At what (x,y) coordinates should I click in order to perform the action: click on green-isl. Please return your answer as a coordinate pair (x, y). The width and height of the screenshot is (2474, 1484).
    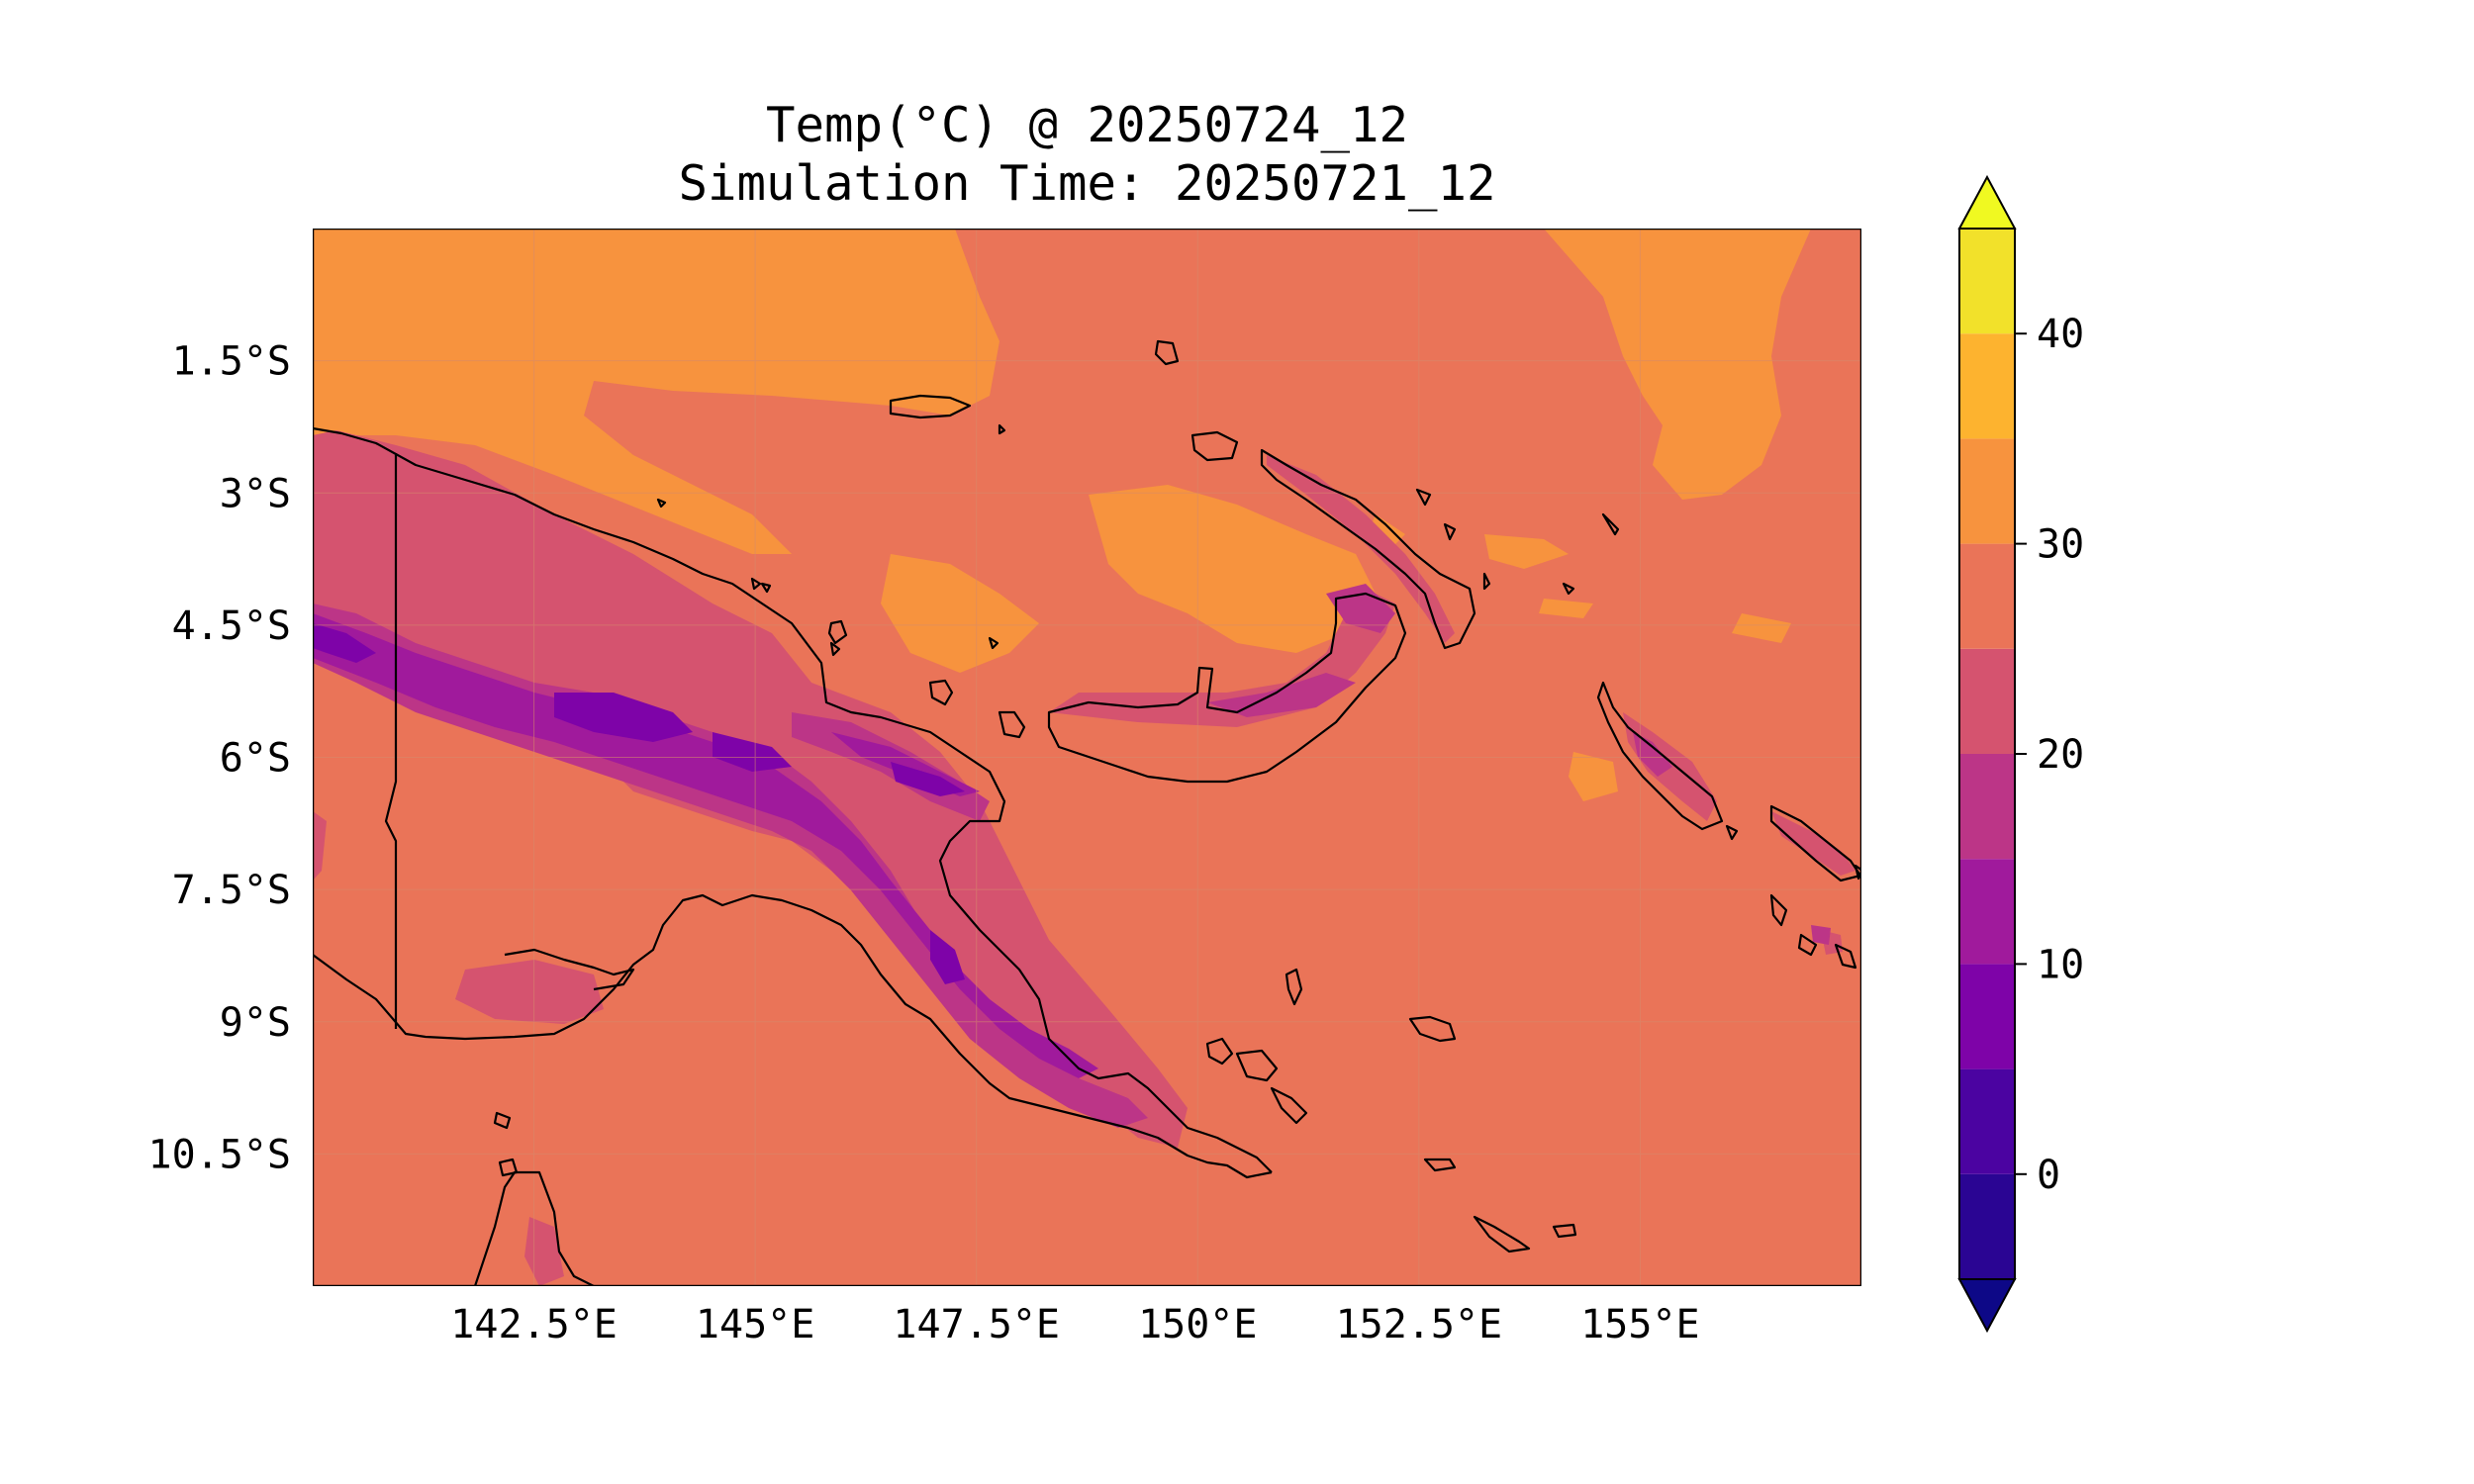
    Looking at the image, I should click on (1732, 832).